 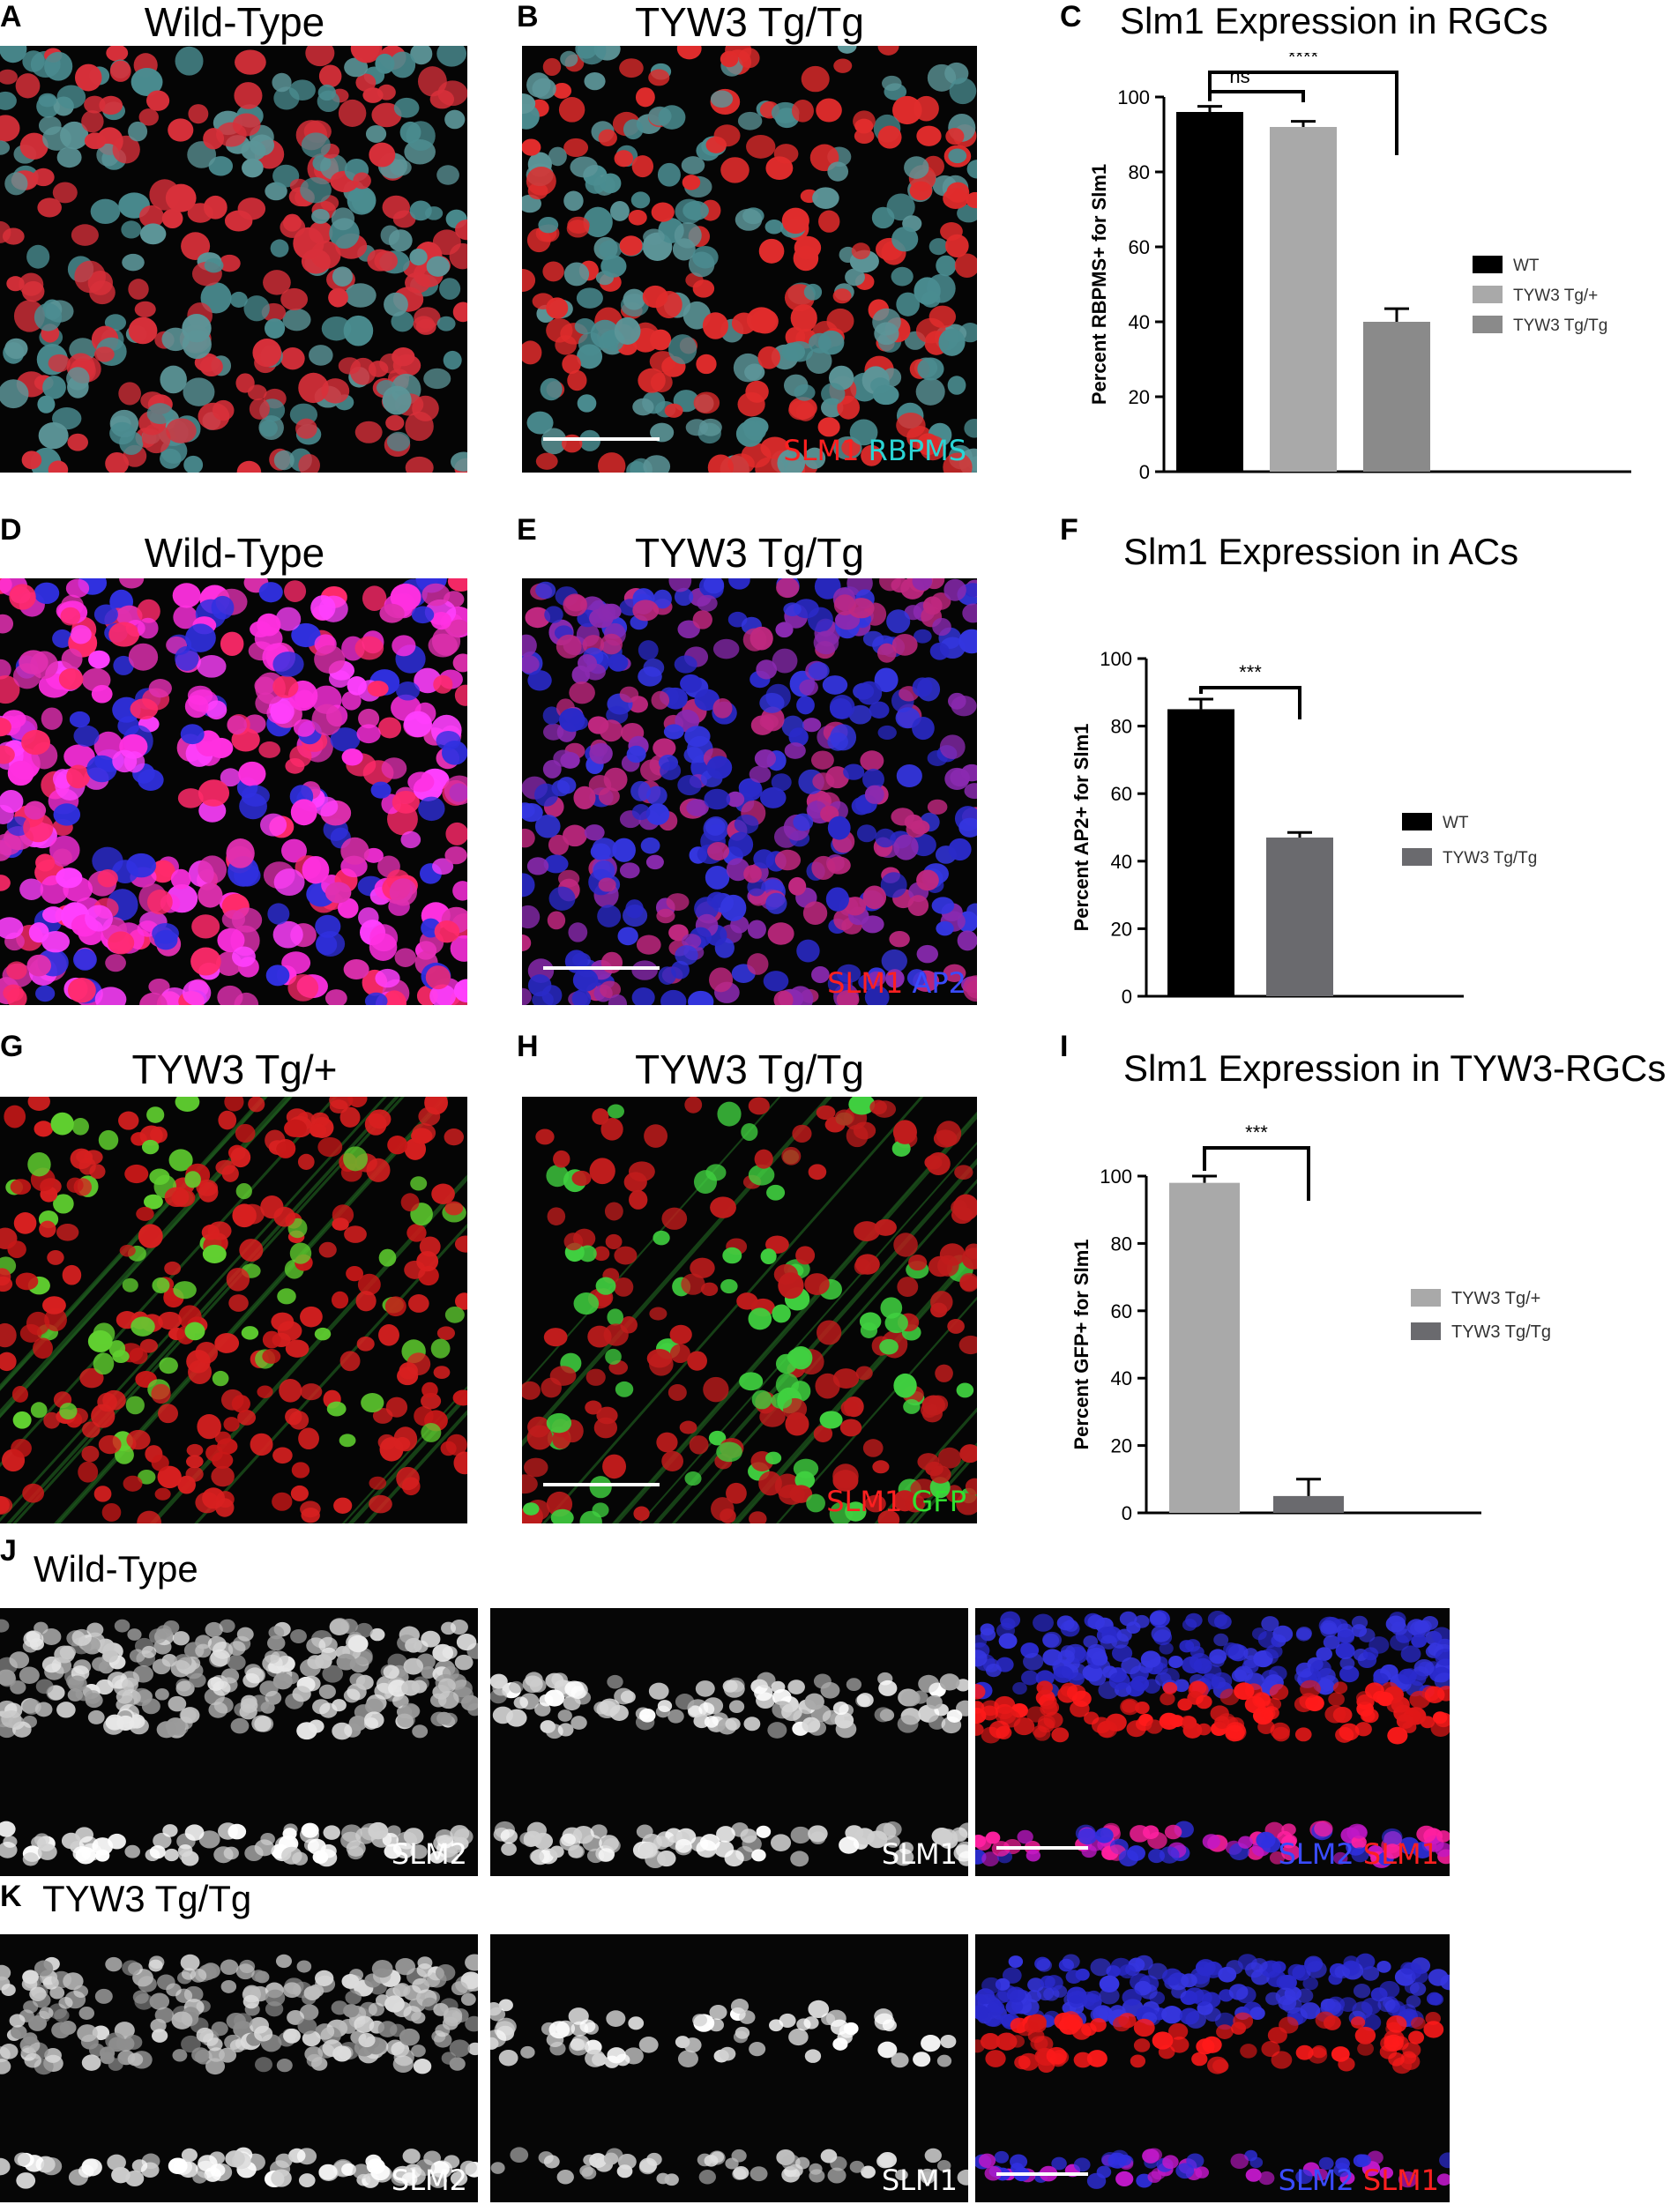 What do you see at coordinates (528, 17) in the screenshot?
I see `panel-label-b: B` at bounding box center [528, 17].